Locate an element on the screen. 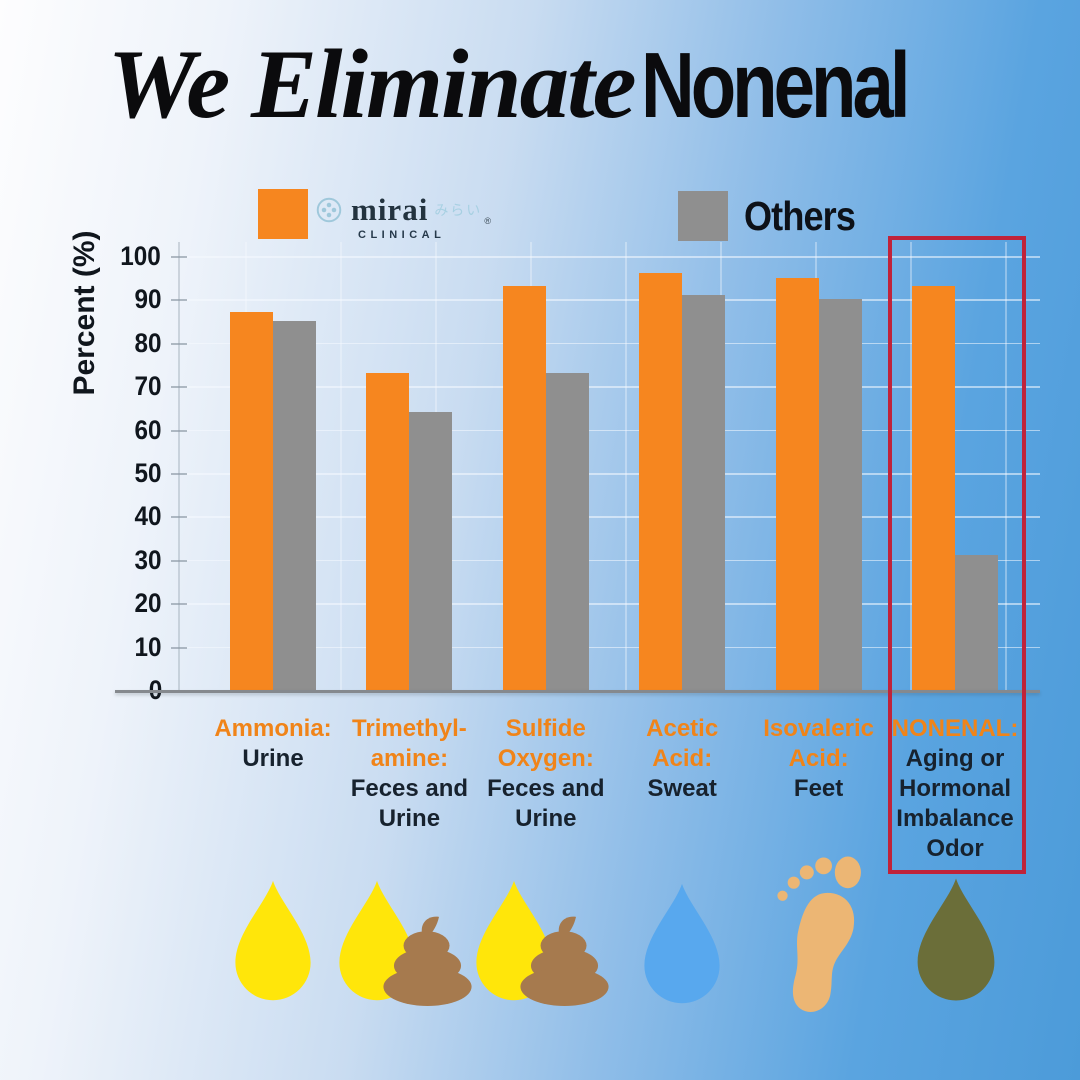  y-tick-label: 10 is located at coordinates (81, 647).